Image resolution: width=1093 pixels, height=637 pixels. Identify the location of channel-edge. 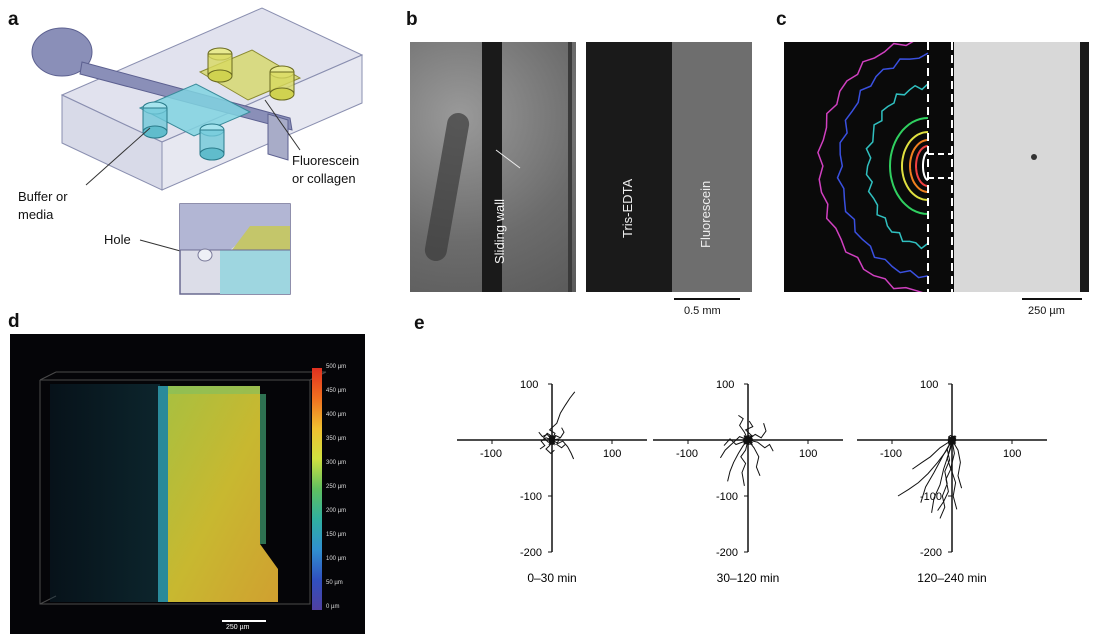
(570, 167).